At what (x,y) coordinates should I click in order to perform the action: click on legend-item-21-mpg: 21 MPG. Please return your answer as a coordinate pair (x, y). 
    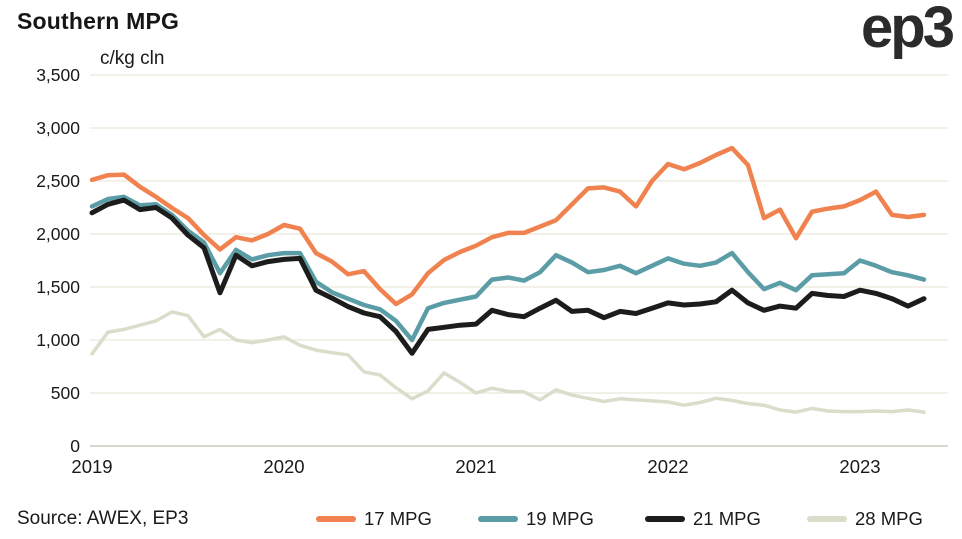
    Looking at the image, I should click on (703, 519).